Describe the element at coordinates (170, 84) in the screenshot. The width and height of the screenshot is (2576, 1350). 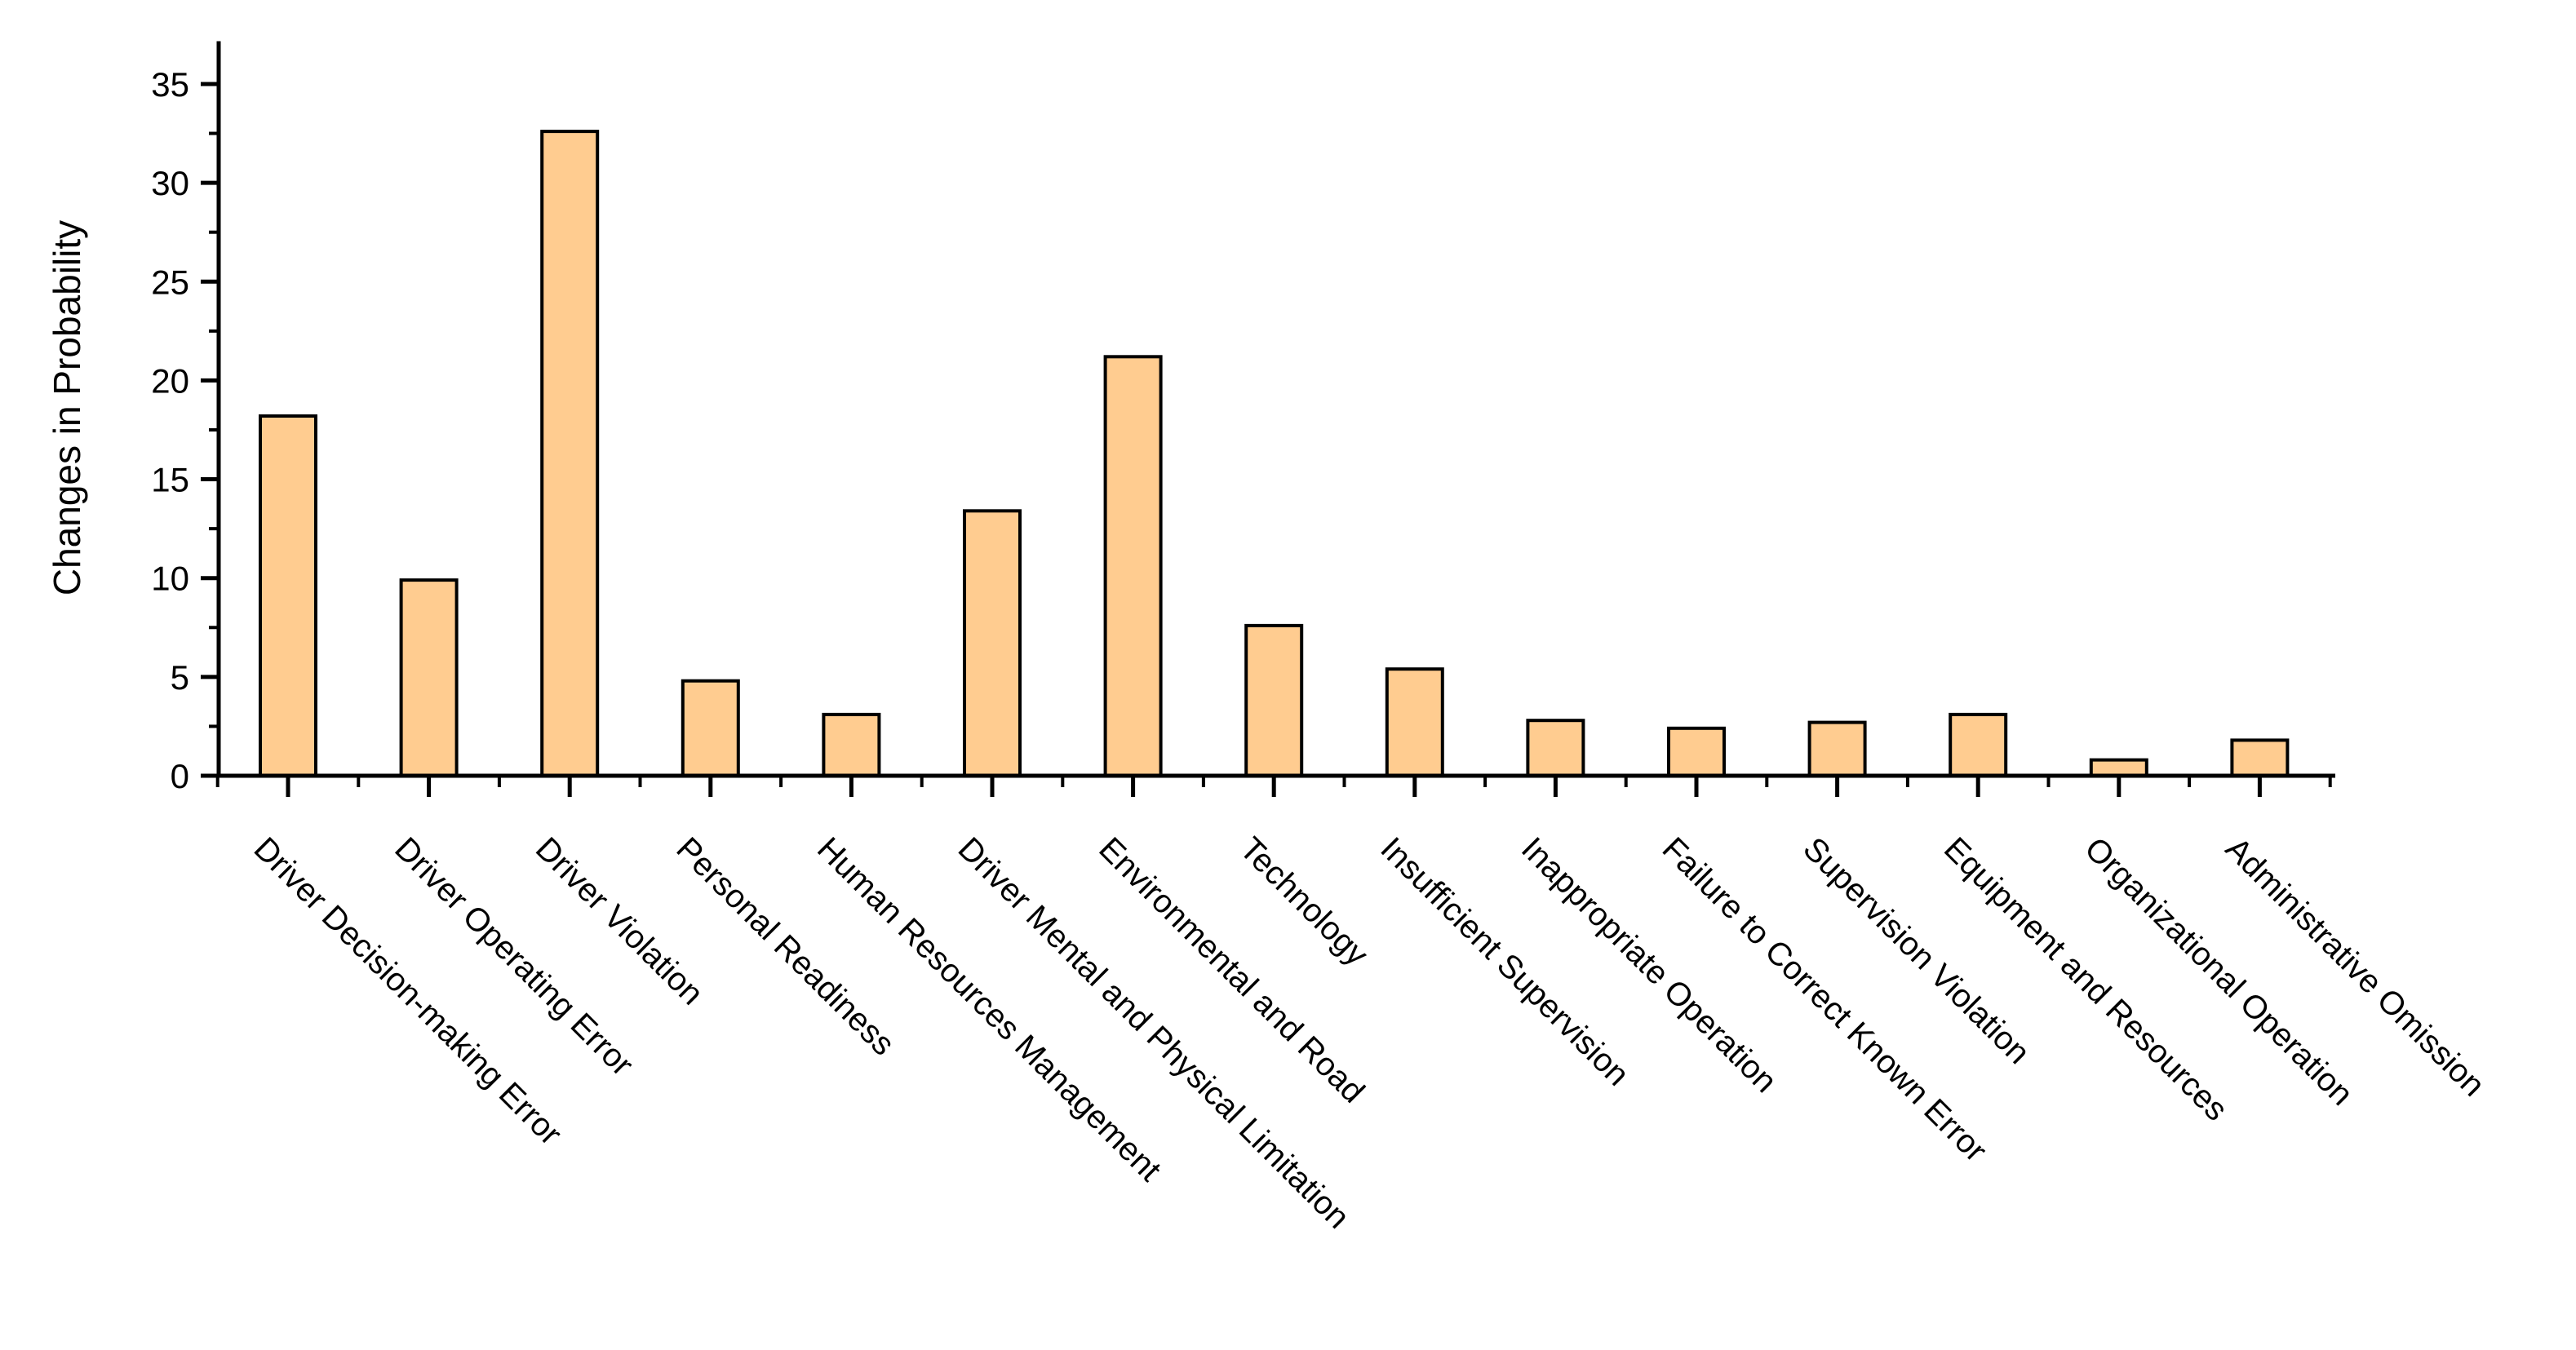
I see `y-tick-label-7: 35` at that location.